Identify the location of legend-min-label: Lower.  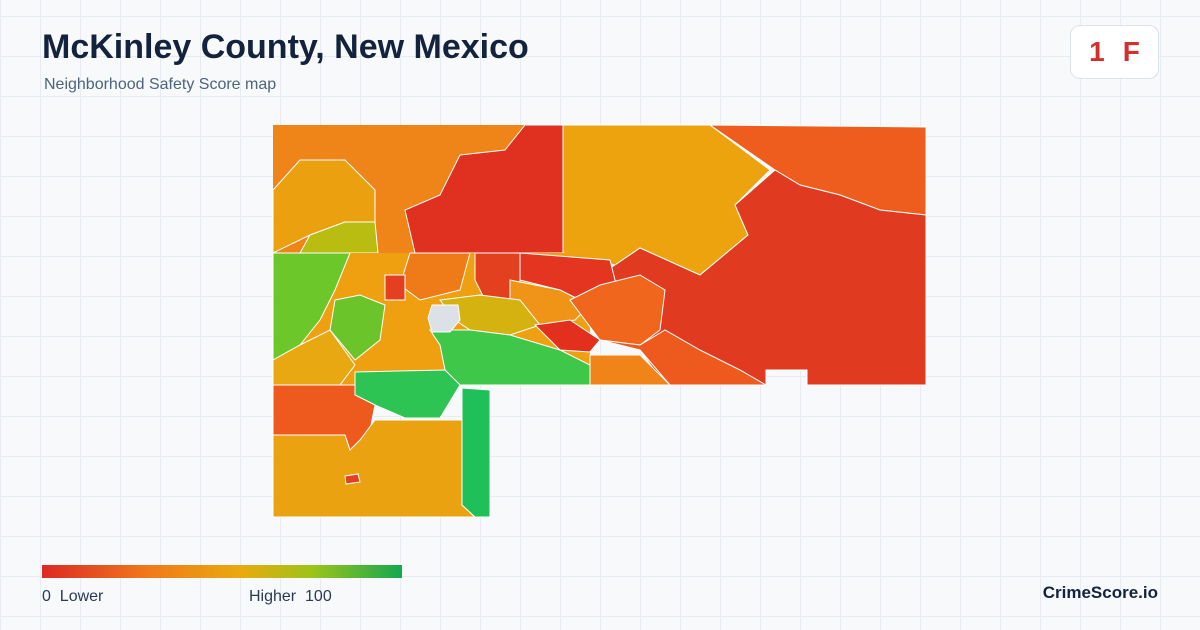
(81, 596).